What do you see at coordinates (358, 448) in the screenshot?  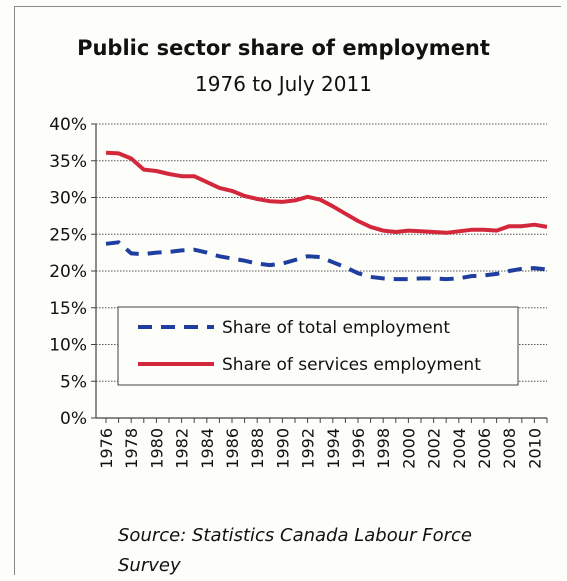 I see `x-tick-label: 1996` at bounding box center [358, 448].